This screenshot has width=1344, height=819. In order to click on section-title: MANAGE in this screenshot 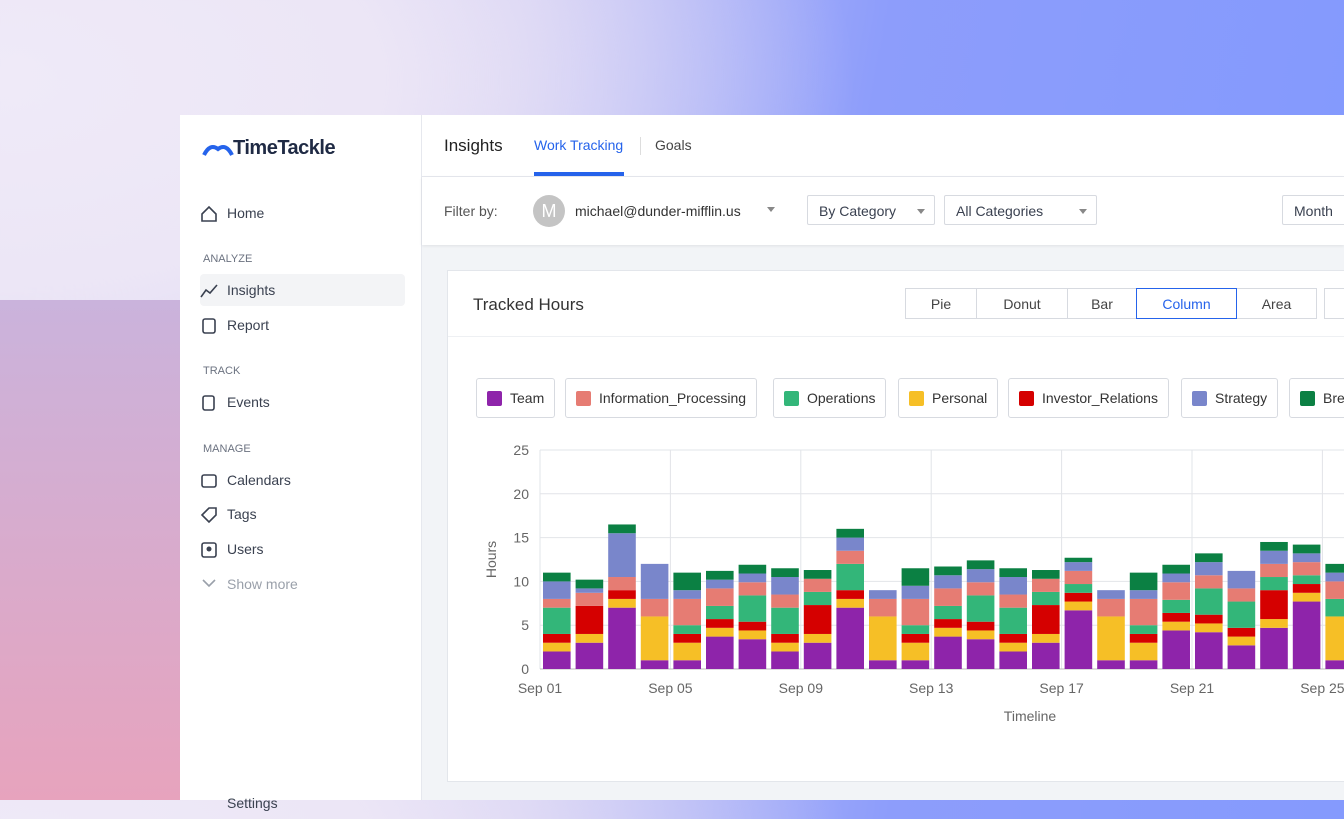, I will do `click(227, 449)`.